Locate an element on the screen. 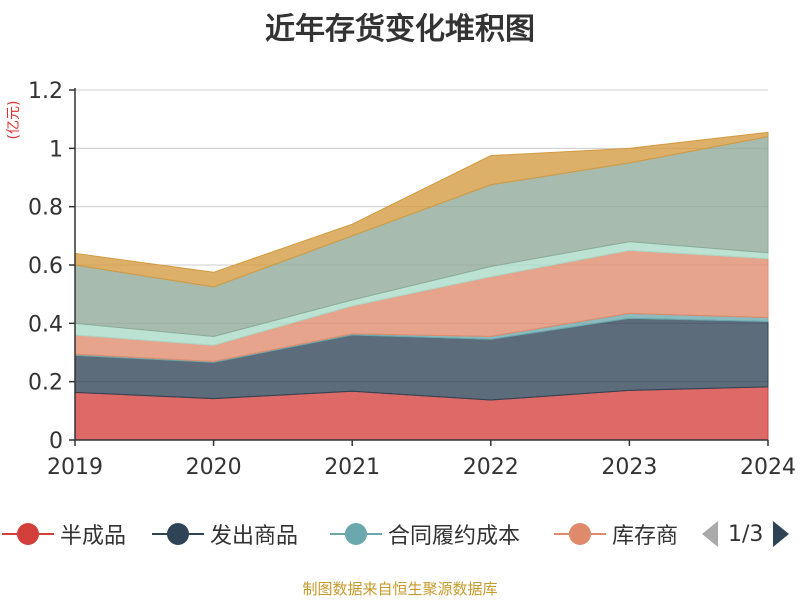 Image resolution: width=800 pixels, height=600 pixels. x-tick-label-2024: 2024 is located at coordinates (768, 467).